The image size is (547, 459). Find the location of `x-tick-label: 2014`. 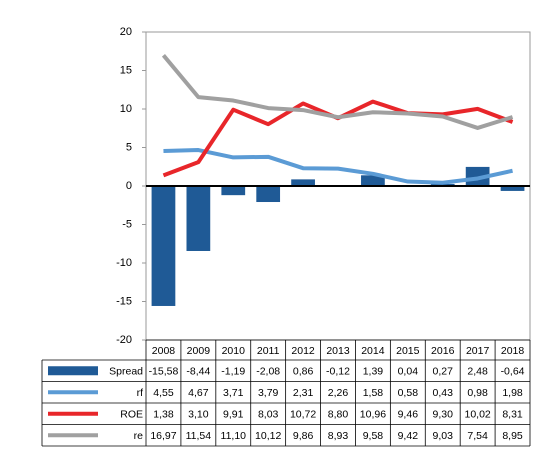

x-tick-label: 2014 is located at coordinates (373, 351).